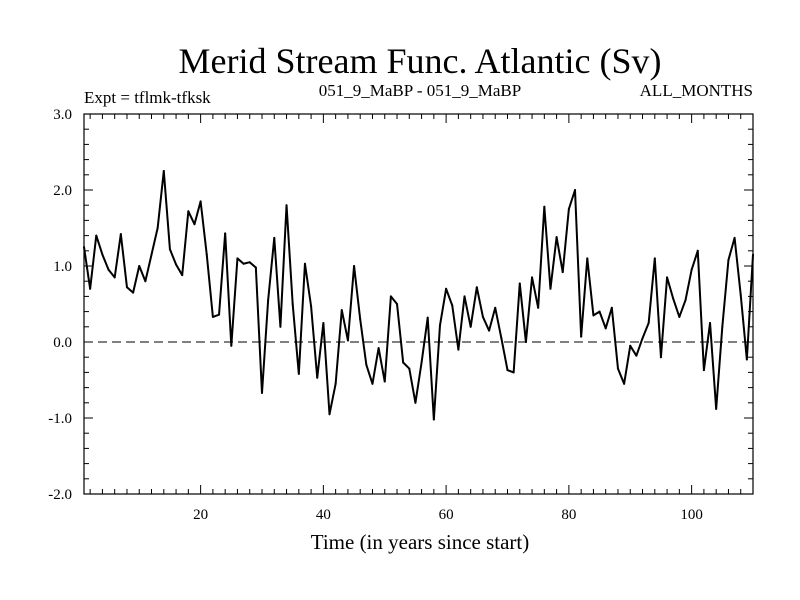 The width and height of the screenshot is (800, 600). What do you see at coordinates (147, 97) in the screenshot?
I see `experiment-label: Expt = tflmk-tfksk` at bounding box center [147, 97].